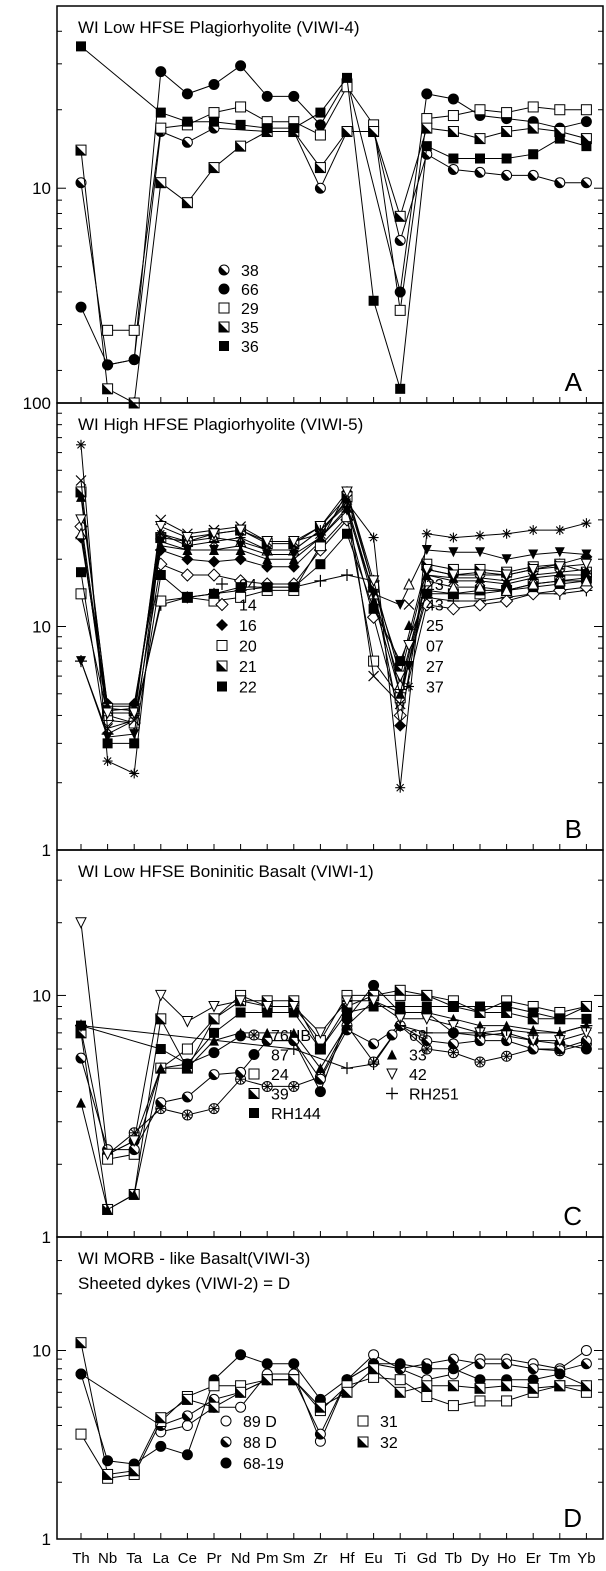  What do you see at coordinates (506, 1558) in the screenshot?
I see `x-tick-label-ho: Ho` at bounding box center [506, 1558].